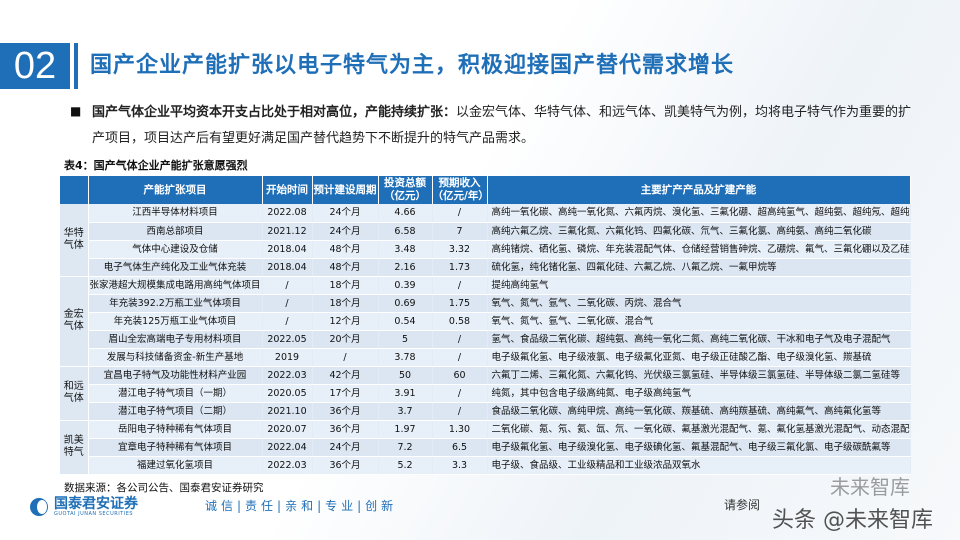  Describe the element at coordinates (460, 303) in the screenshot. I see `table-cell: 1.75` at that location.